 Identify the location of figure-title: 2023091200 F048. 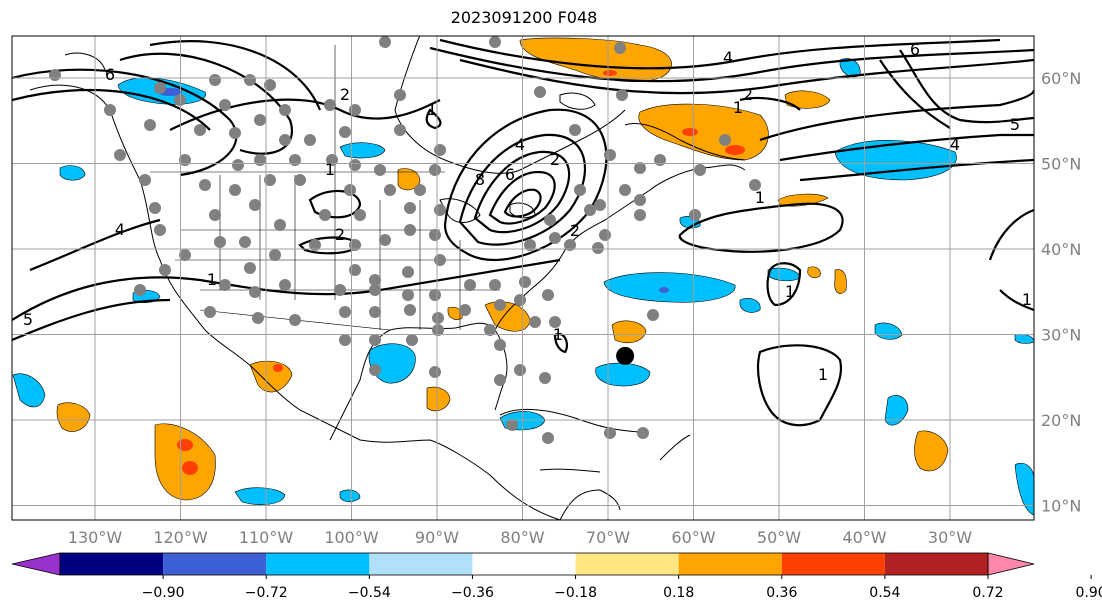
(524, 17).